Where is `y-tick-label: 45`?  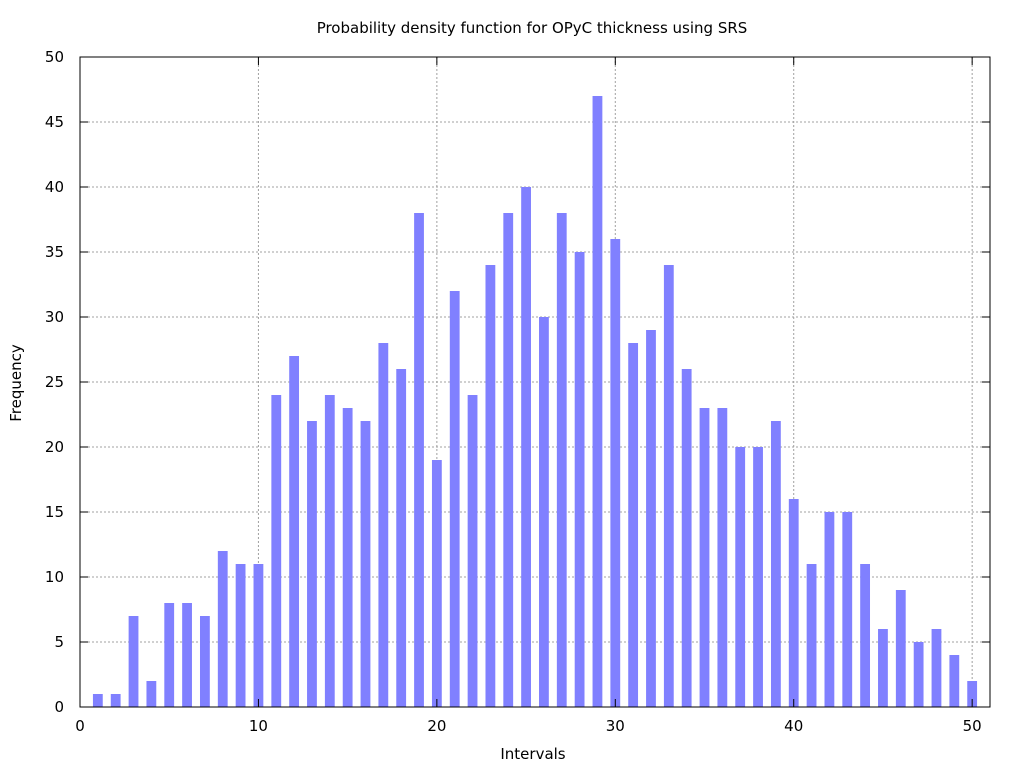 y-tick-label: 45 is located at coordinates (54, 122).